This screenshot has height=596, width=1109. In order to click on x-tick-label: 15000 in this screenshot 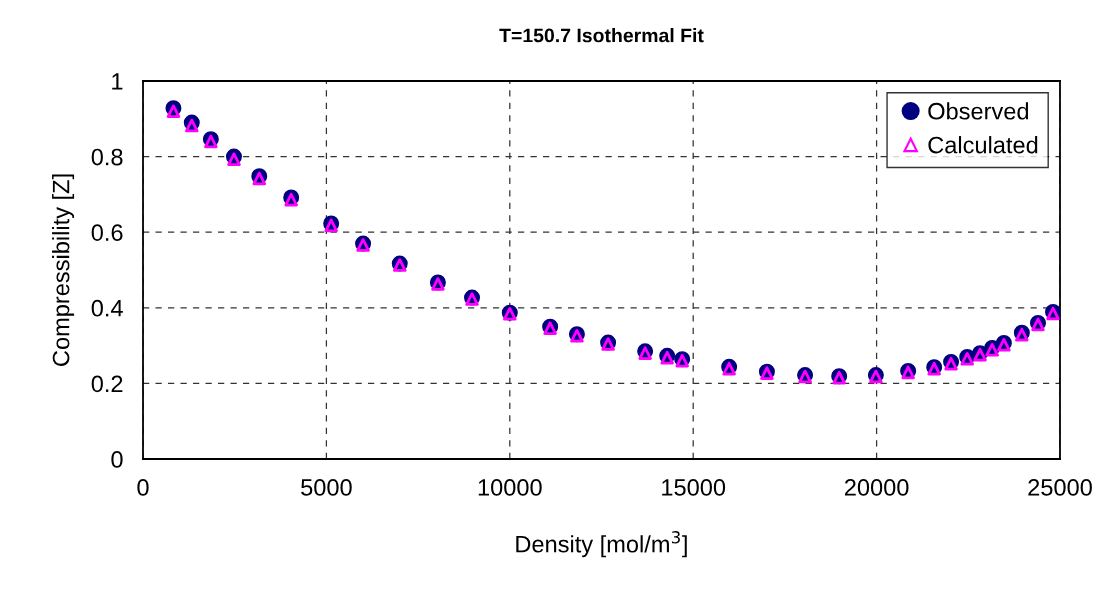, I will do `click(694, 487)`.